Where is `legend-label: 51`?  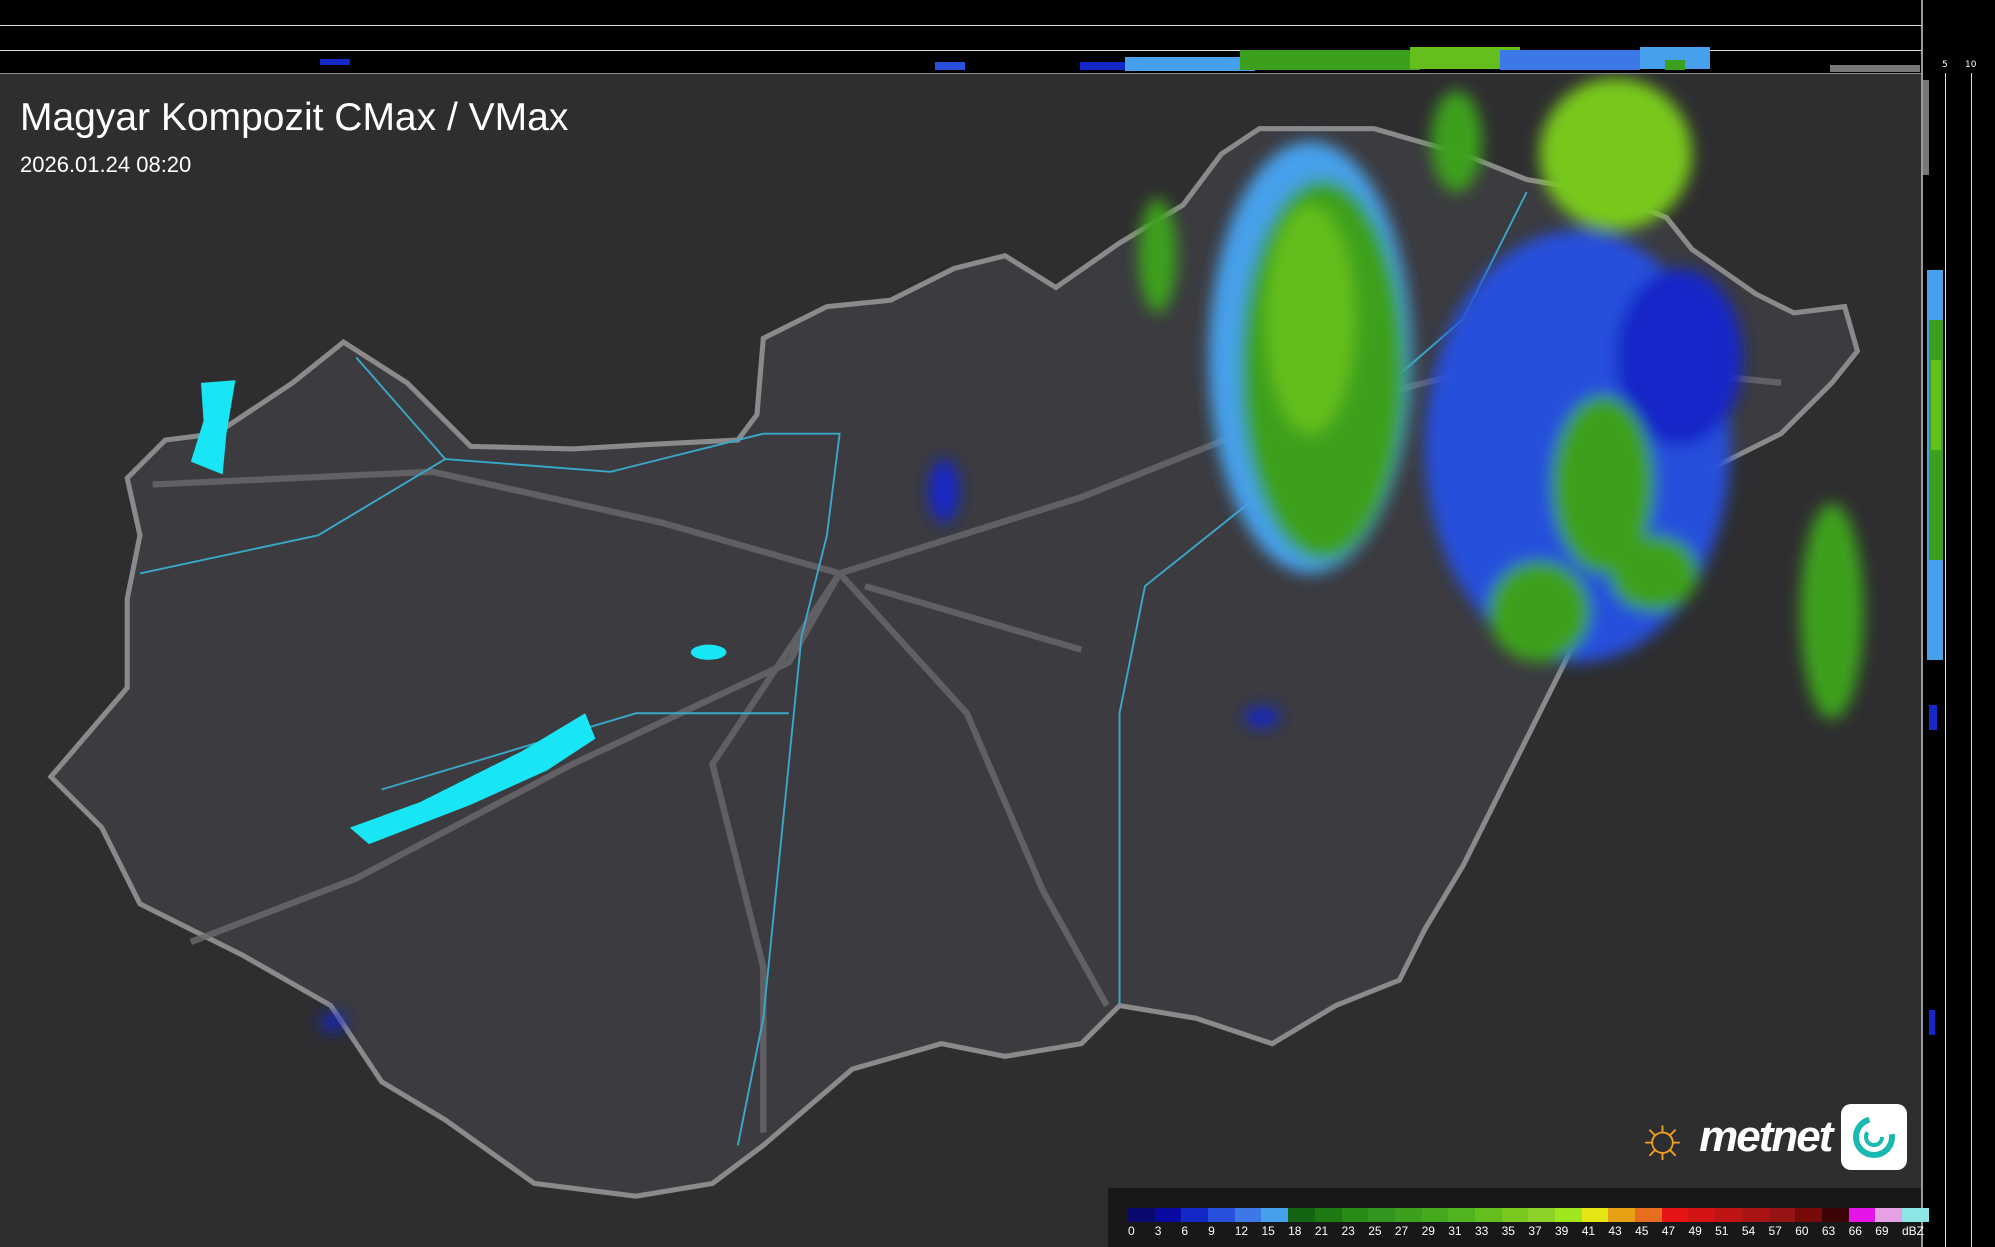 legend-label: 51 is located at coordinates (1722, 1231).